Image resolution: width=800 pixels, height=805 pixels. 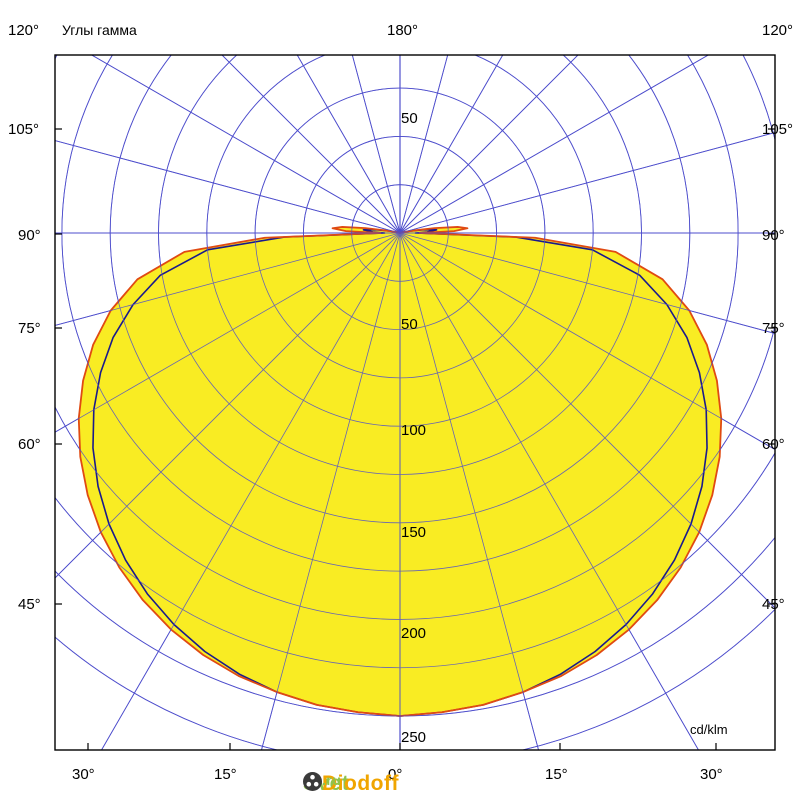 What do you see at coordinates (414, 430) in the screenshot?
I see `radial-label-100: 100` at bounding box center [414, 430].